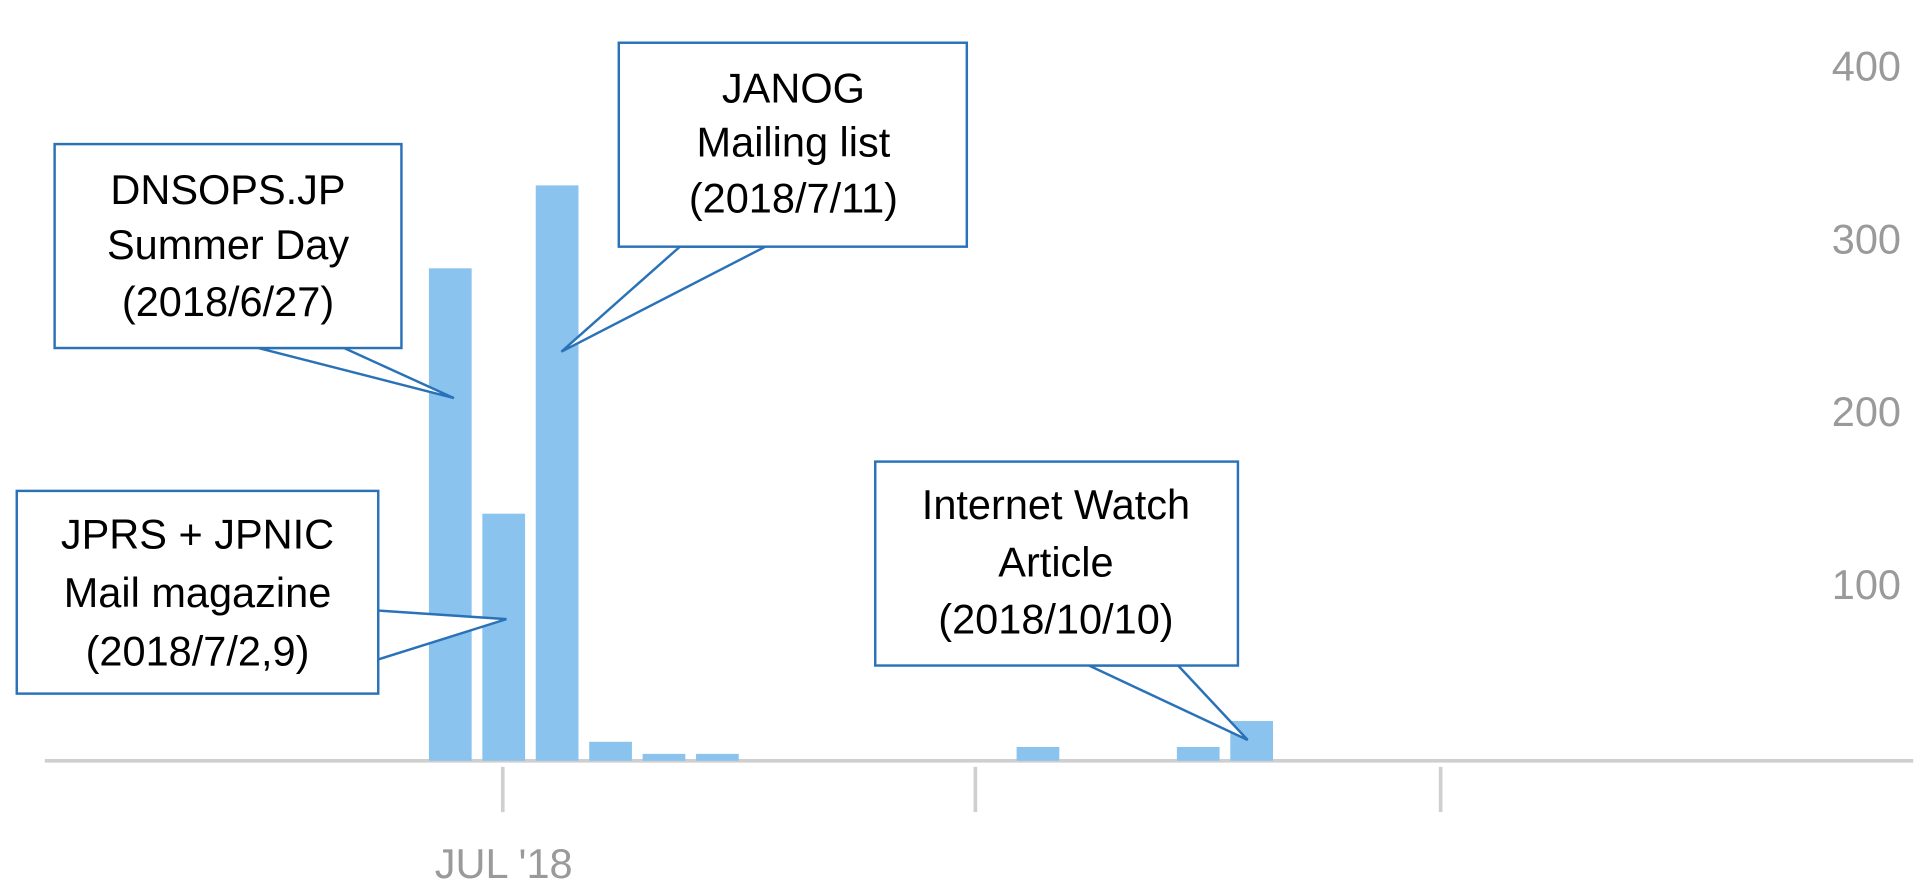 The height and width of the screenshot is (889, 1919). What do you see at coordinates (504, 863) in the screenshot?
I see `x-tick-label: JUL '18` at bounding box center [504, 863].